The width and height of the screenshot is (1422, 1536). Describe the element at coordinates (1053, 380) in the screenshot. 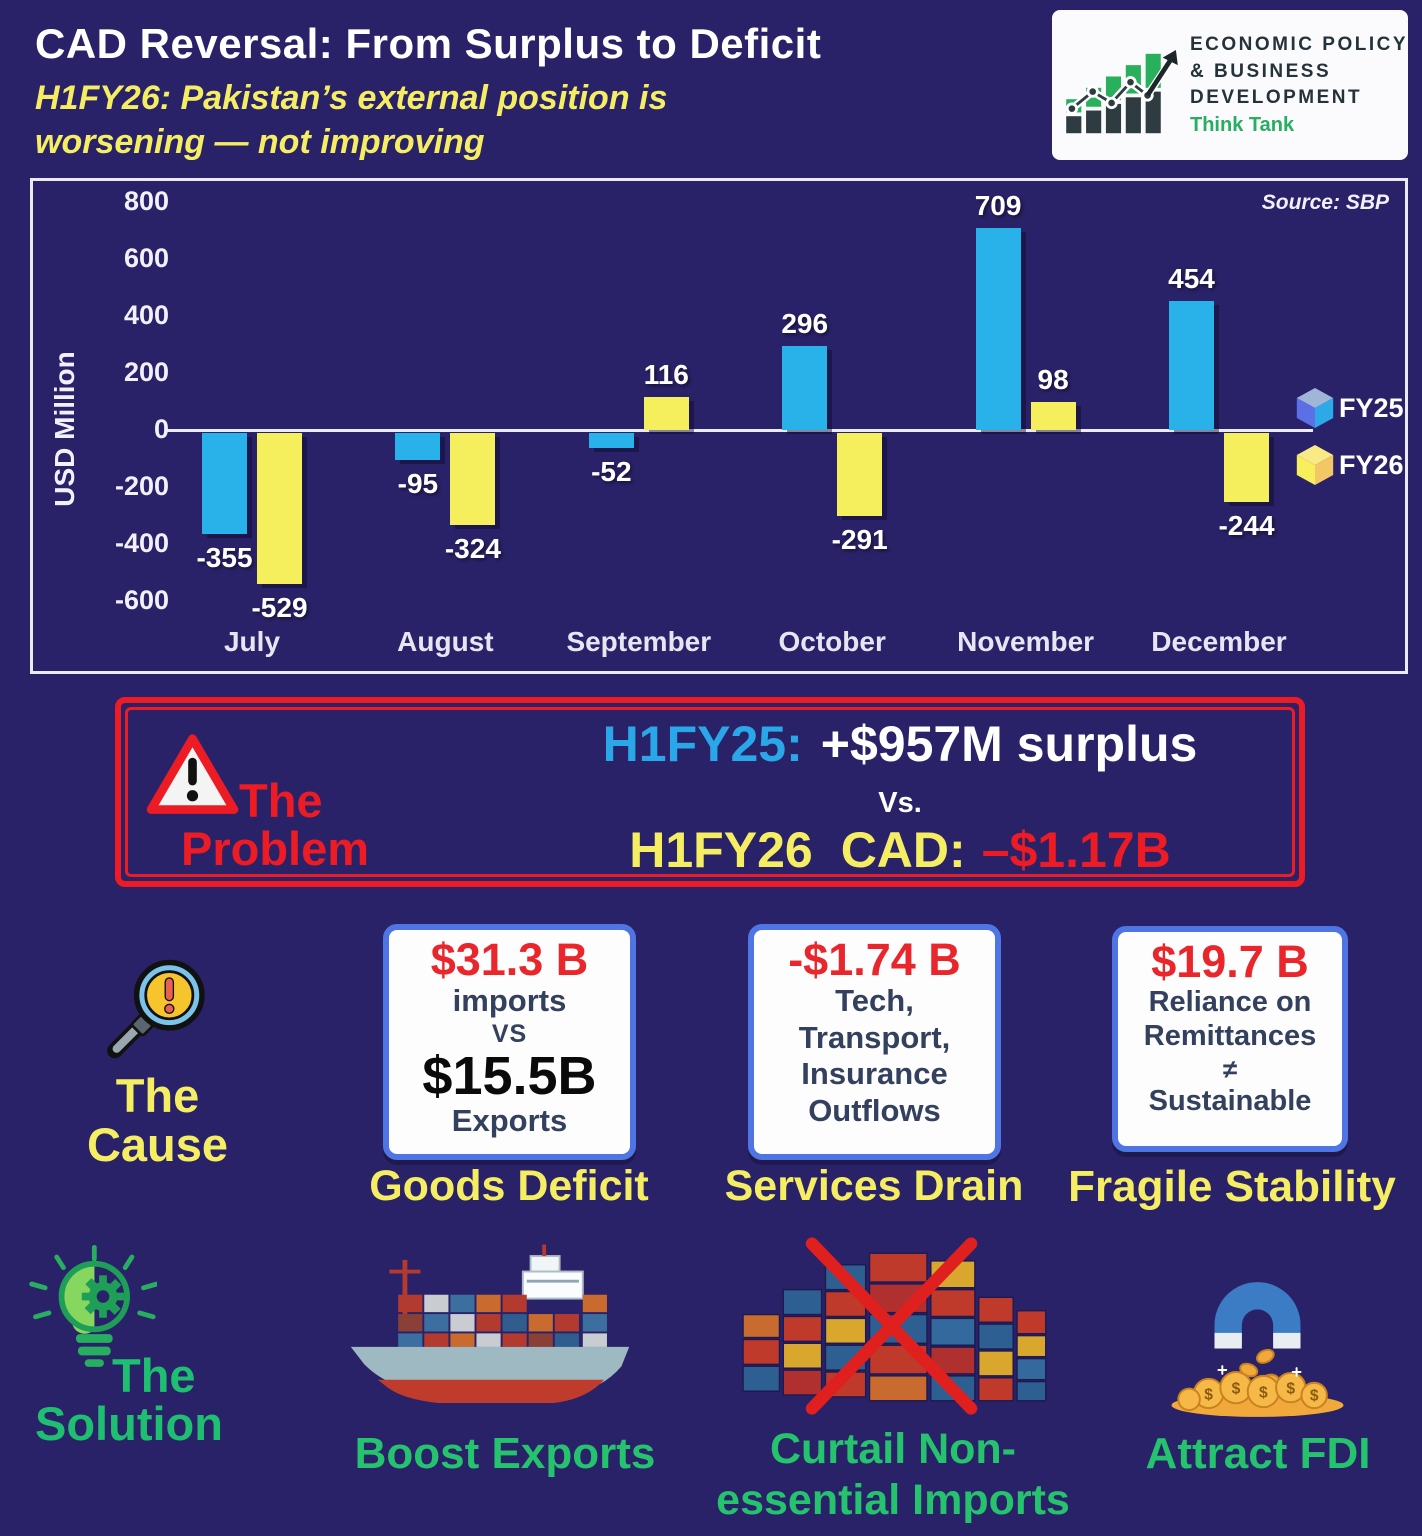

I see `bar-value-fy26-november: 98` at that location.